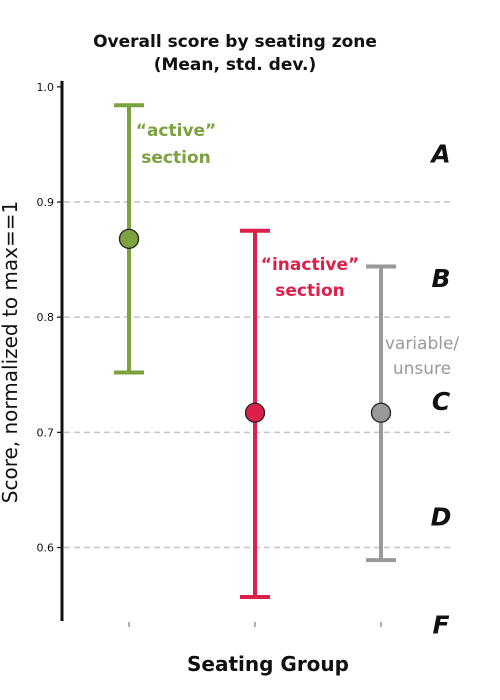 The height and width of the screenshot is (700, 500). Describe the element at coordinates (235, 42) in the screenshot. I see `chart-title-line-1: Overall score by seating zone` at that location.